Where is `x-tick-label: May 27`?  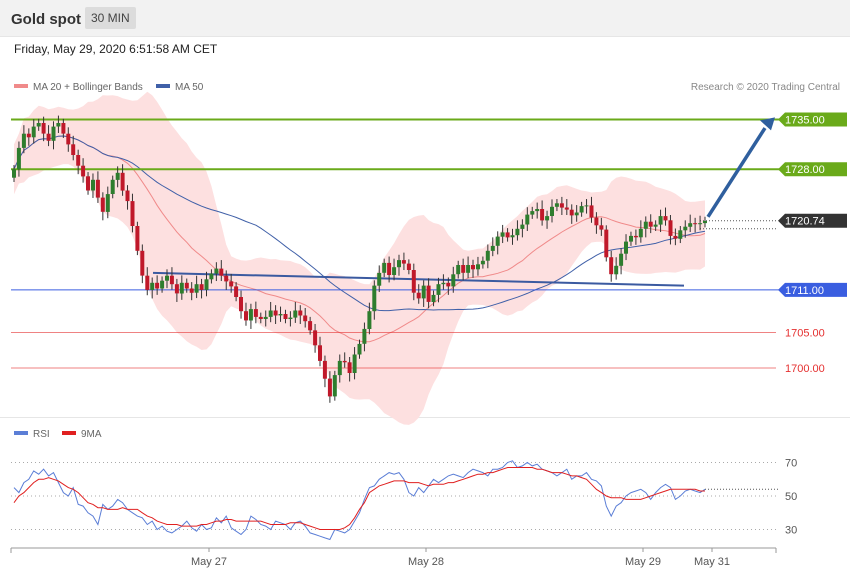 x-tick-label: May 27 is located at coordinates (209, 562).